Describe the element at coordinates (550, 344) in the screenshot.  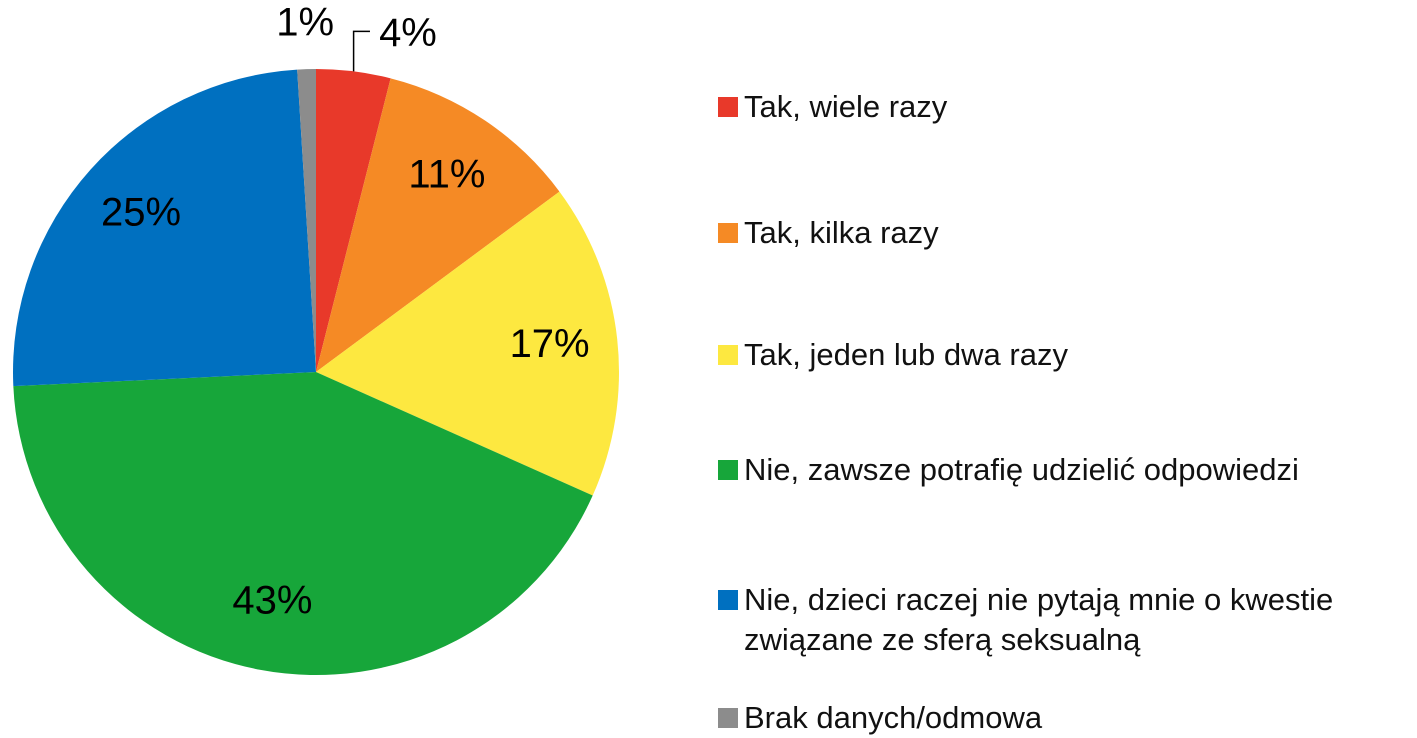
I see `data-label: 17%` at that location.